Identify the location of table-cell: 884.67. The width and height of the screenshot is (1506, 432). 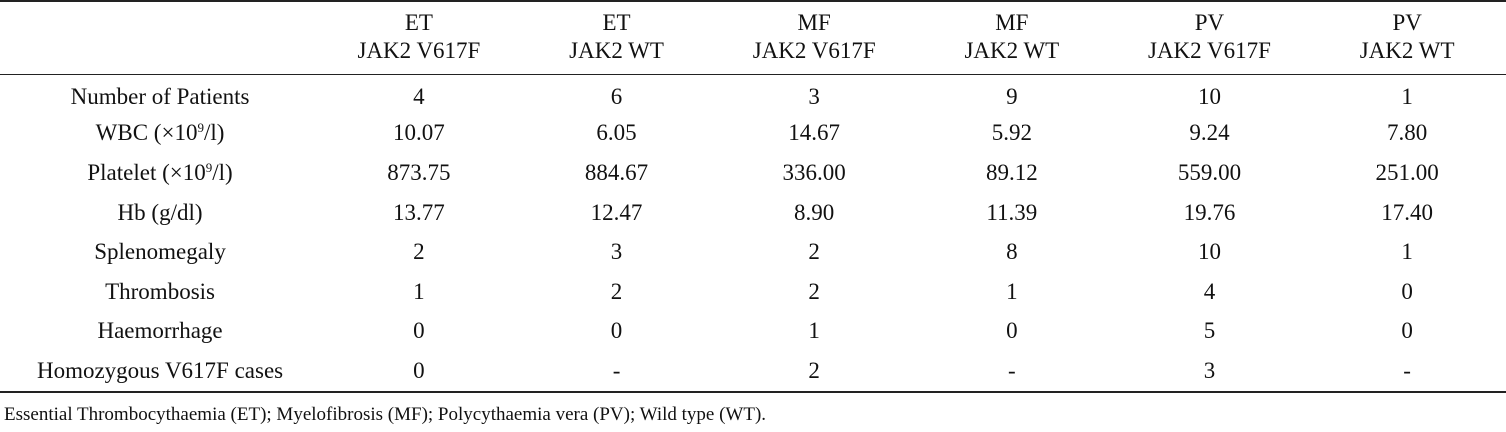
(616, 172).